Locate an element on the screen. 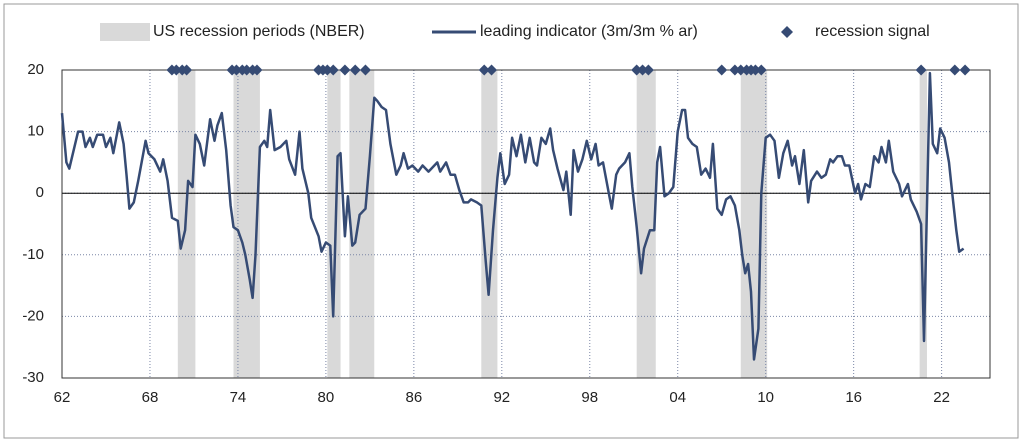  x-tick-label: 74 is located at coordinates (238, 397).